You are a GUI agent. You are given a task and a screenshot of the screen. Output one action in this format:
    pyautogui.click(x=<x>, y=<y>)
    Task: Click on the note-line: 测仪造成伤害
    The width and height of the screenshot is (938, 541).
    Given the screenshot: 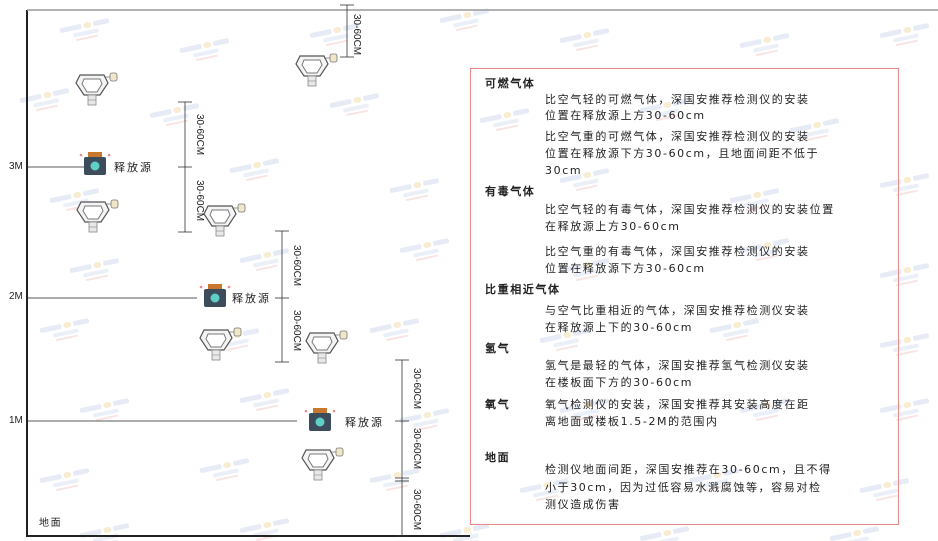 What is the action you would take?
    pyautogui.click(x=583, y=504)
    